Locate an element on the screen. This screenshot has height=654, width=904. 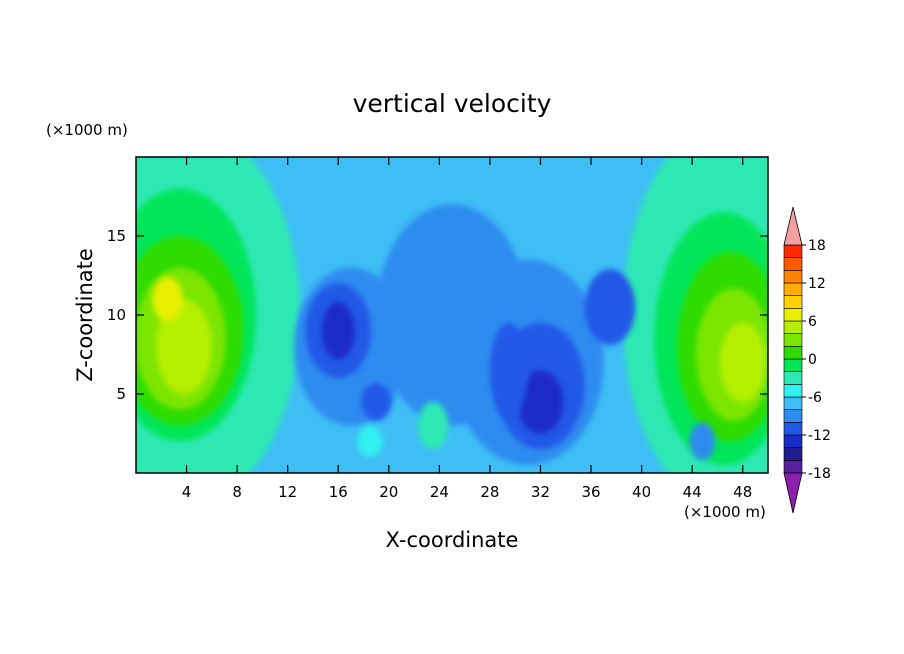
colorbar-min-extend is located at coordinates (793, 493).